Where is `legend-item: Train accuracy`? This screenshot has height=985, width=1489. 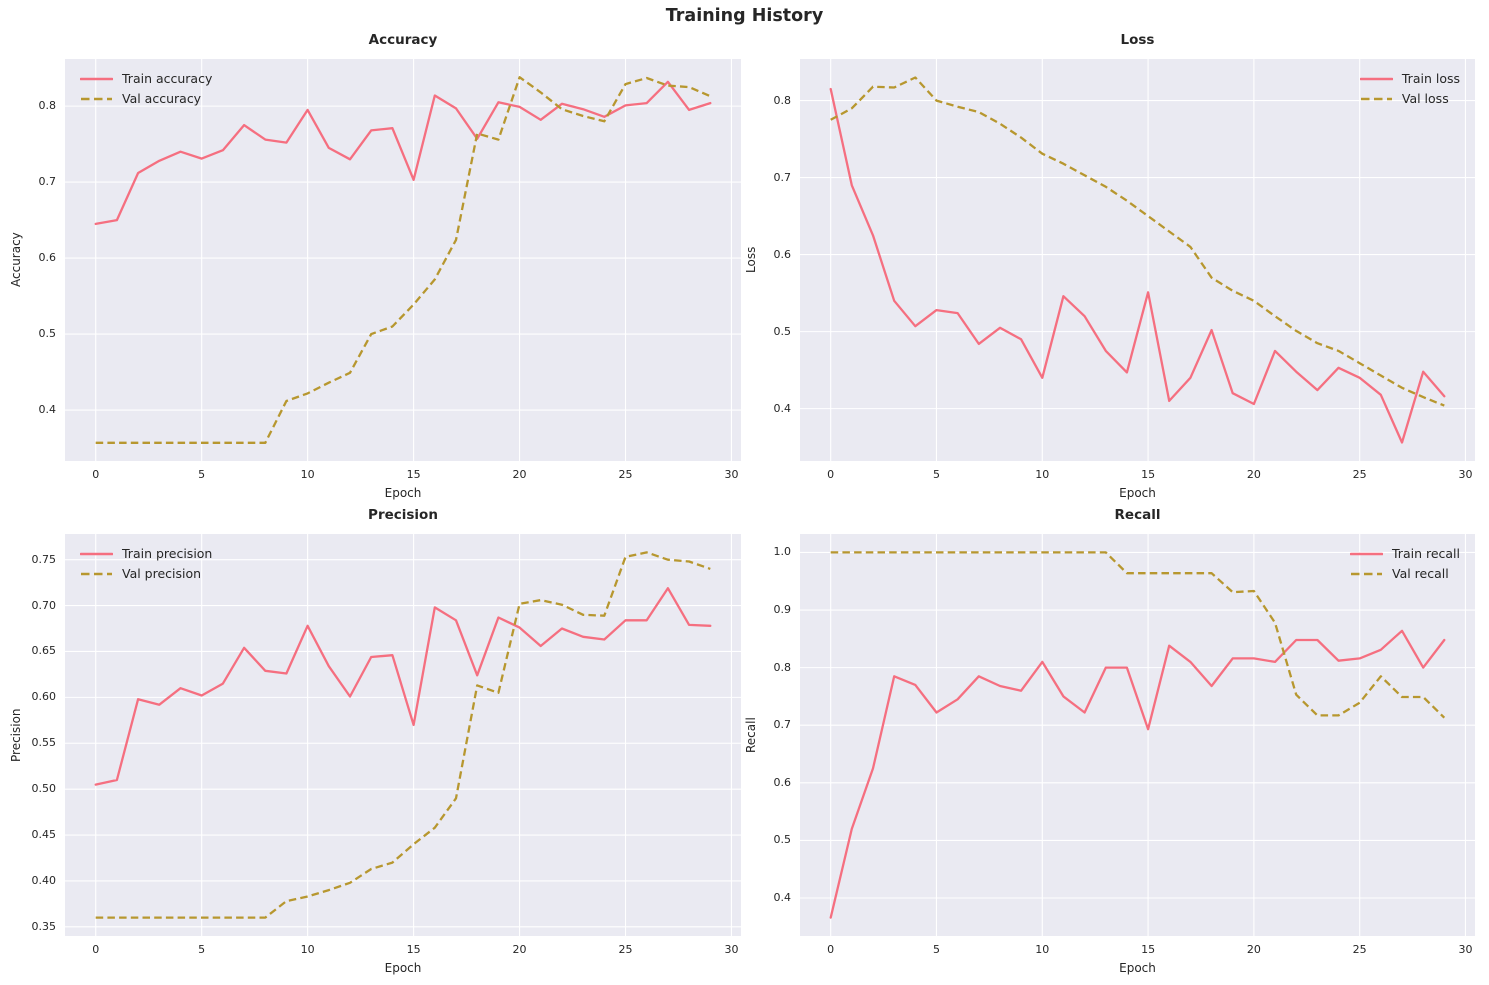
legend-item: Train accuracy is located at coordinates (146, 78).